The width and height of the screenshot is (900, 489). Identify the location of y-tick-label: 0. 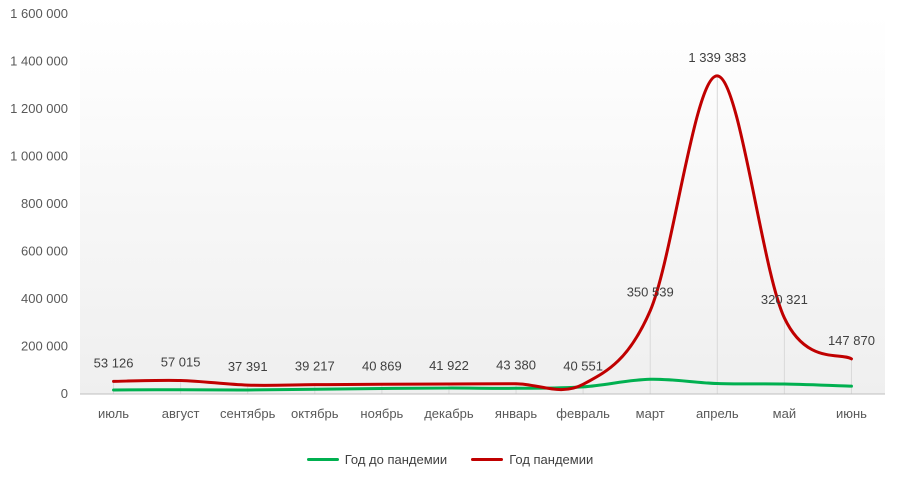
(64, 393).